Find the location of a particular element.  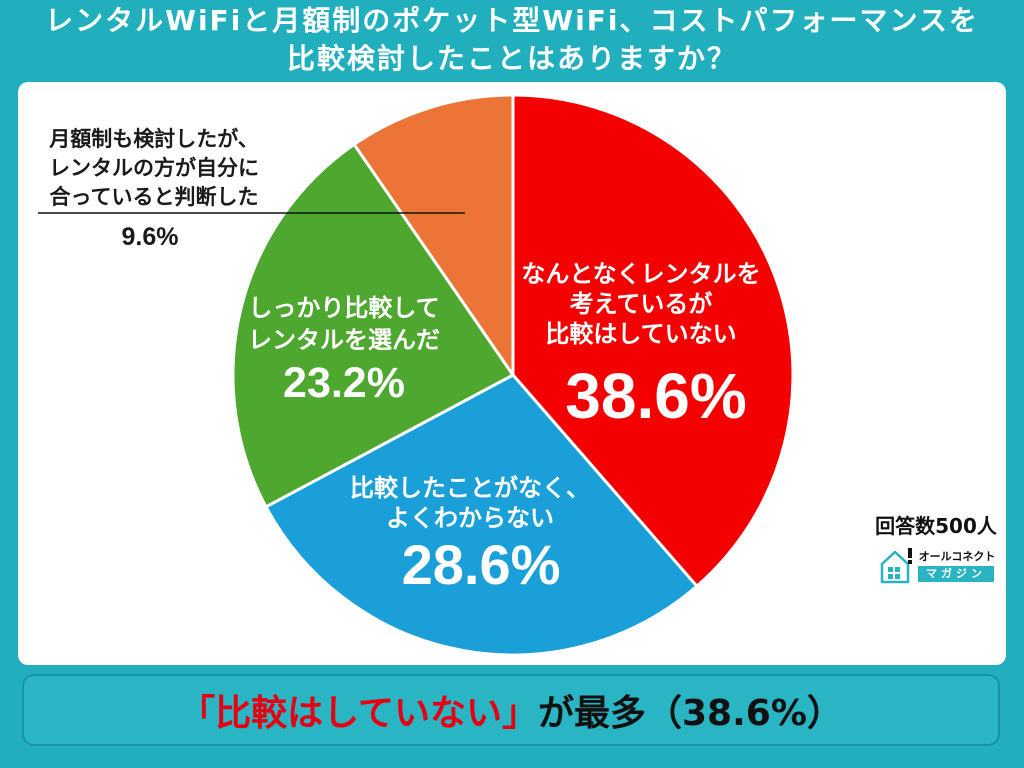

pie-slice-2-label-line-1: 比較したことがなく、 is located at coordinates (470, 488).